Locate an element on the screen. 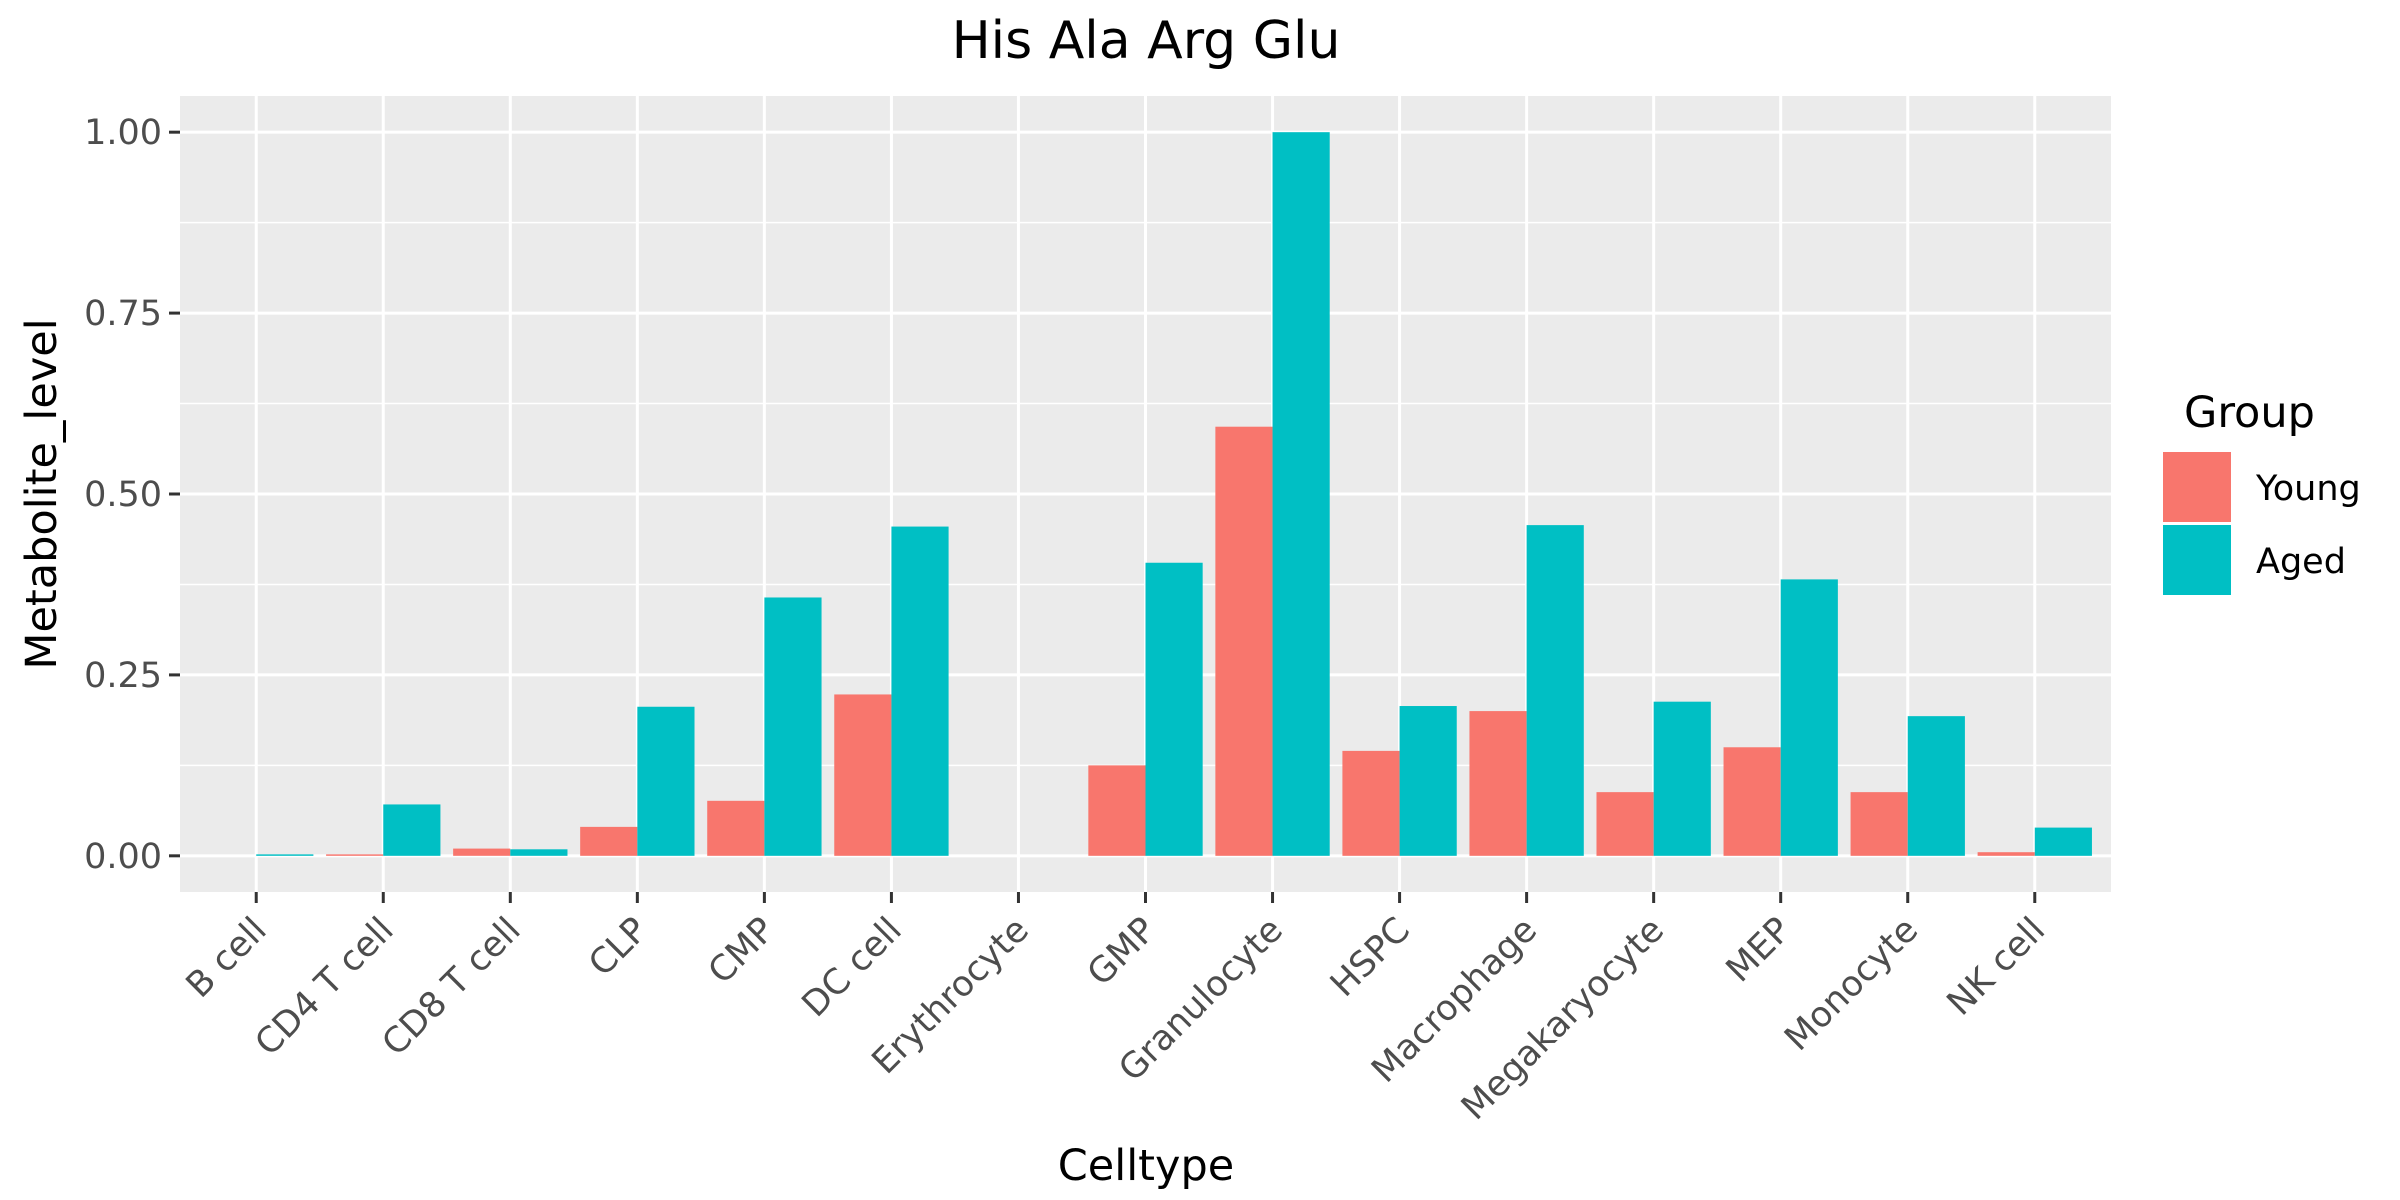 The height and width of the screenshot is (1200, 2400). y-tick-label: 0.00 is located at coordinates (123, 857).